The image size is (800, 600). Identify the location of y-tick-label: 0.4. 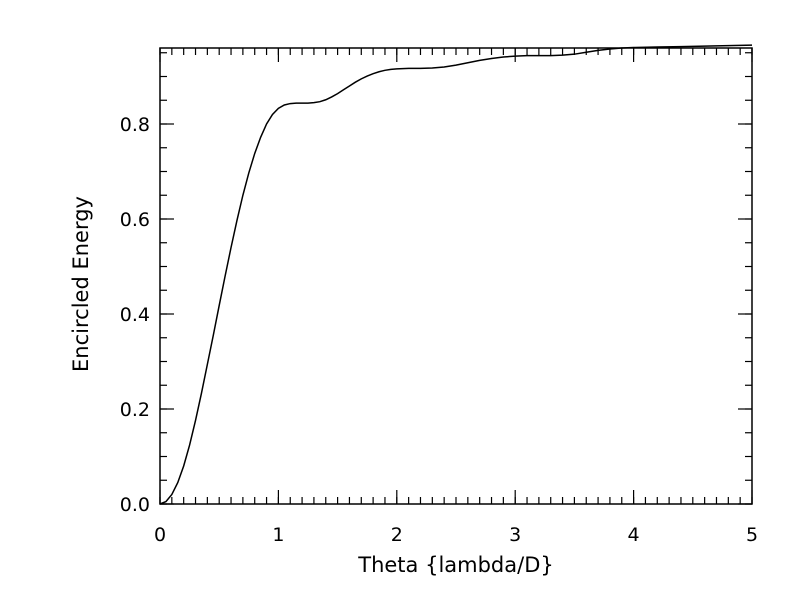
(135, 315).